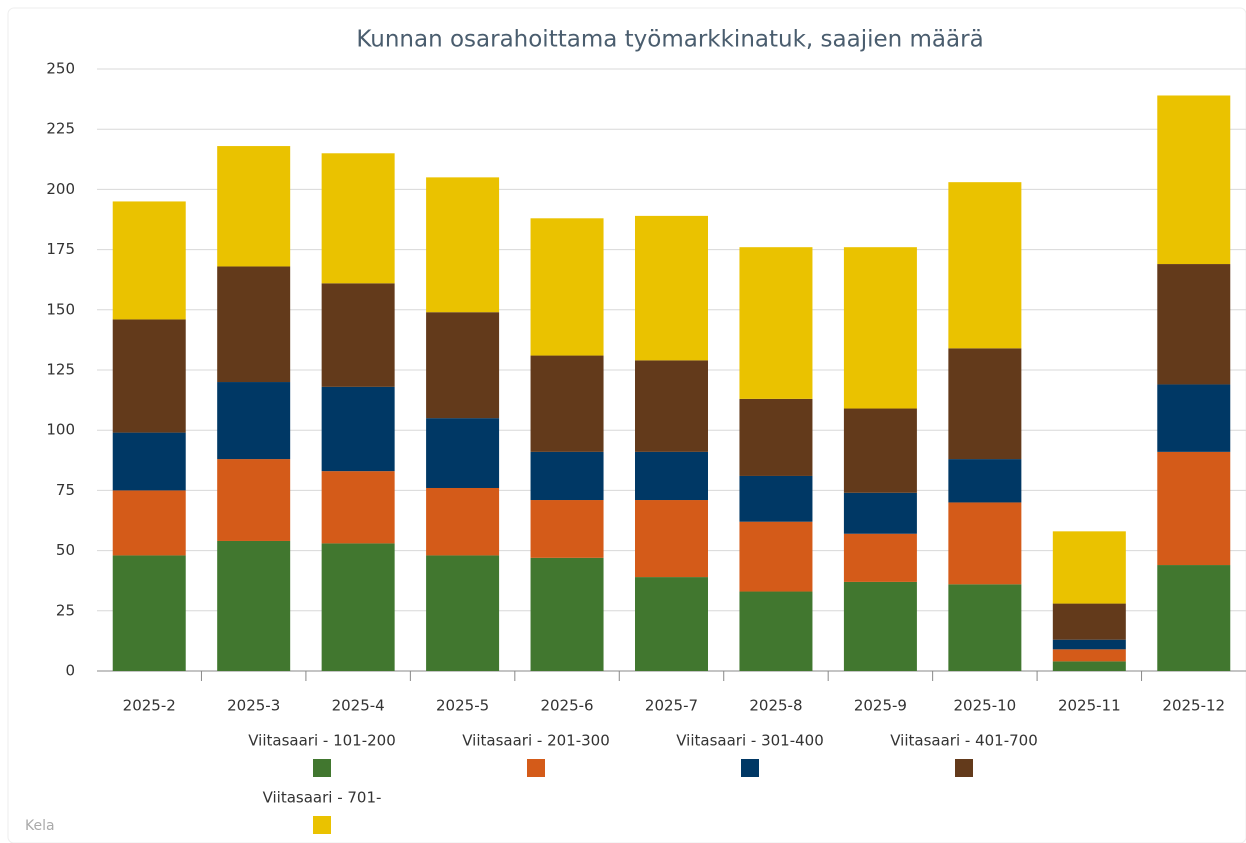 This screenshot has height=843, width=1246. What do you see at coordinates (985, 706) in the screenshot?
I see `x-tick-label: 2025-10` at bounding box center [985, 706].